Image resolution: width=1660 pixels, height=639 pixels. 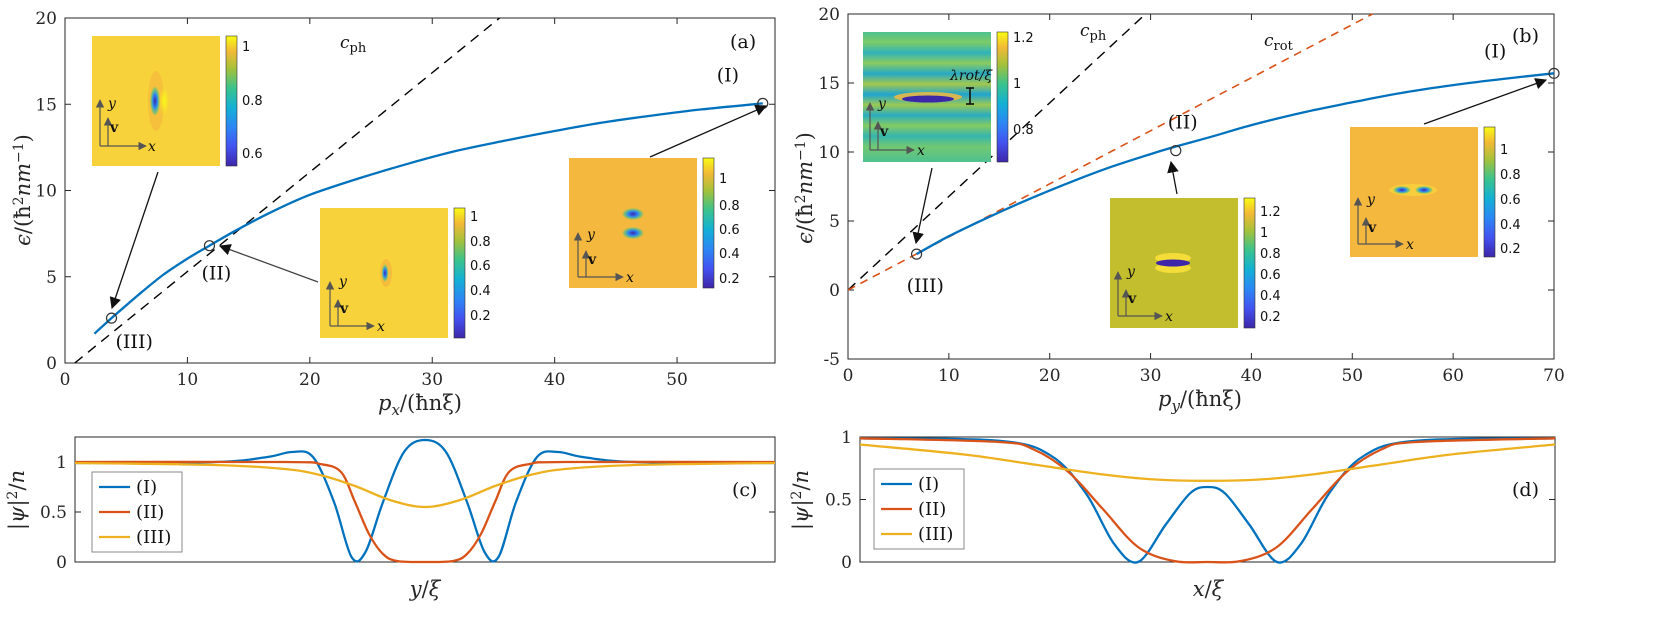 I want to click on inset-b-II-cb-t4: 0.4, so click(x=1270, y=296).